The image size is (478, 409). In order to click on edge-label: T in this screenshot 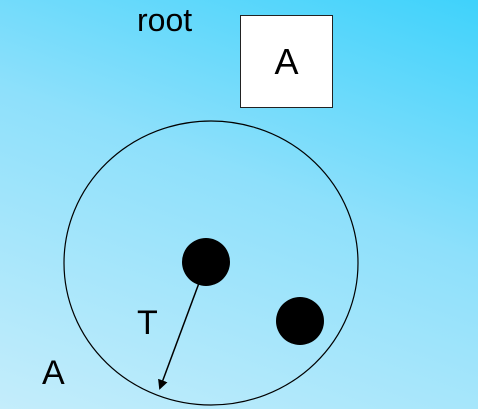, I will do `click(147, 323)`.